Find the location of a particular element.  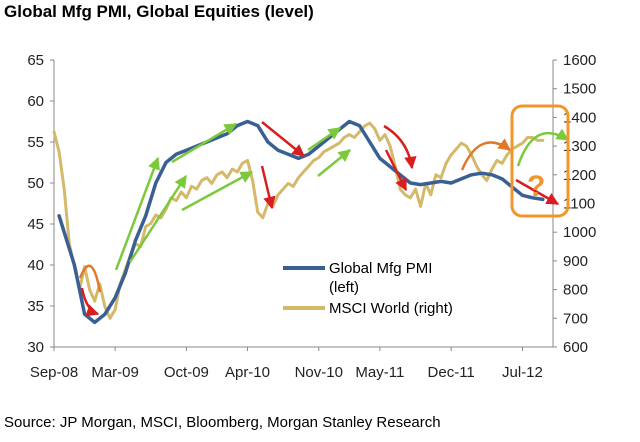

x-tick-label: May-11 is located at coordinates (379, 372).